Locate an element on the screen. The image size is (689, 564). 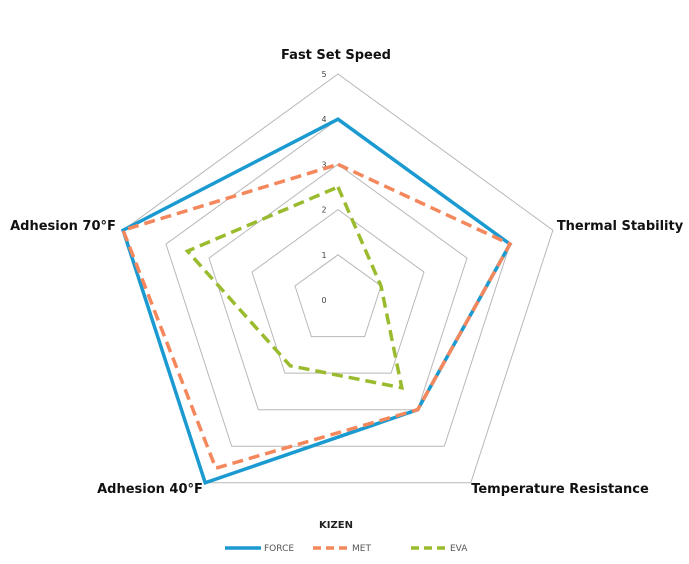
series-line-eva is located at coordinates (294, 287).